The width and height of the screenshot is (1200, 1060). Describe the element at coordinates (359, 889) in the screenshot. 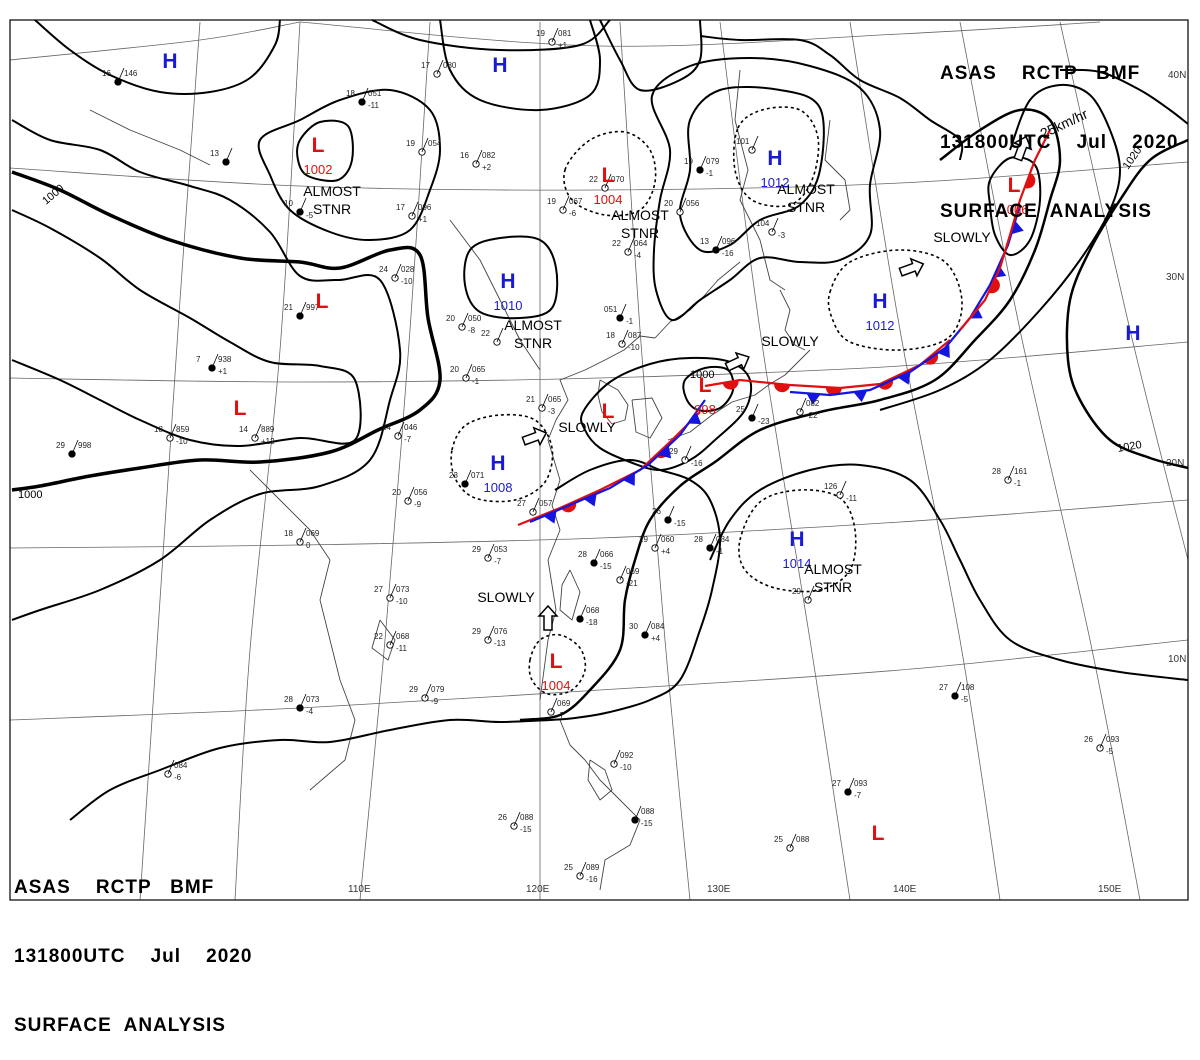

I see `longitude-label: 110E` at that location.